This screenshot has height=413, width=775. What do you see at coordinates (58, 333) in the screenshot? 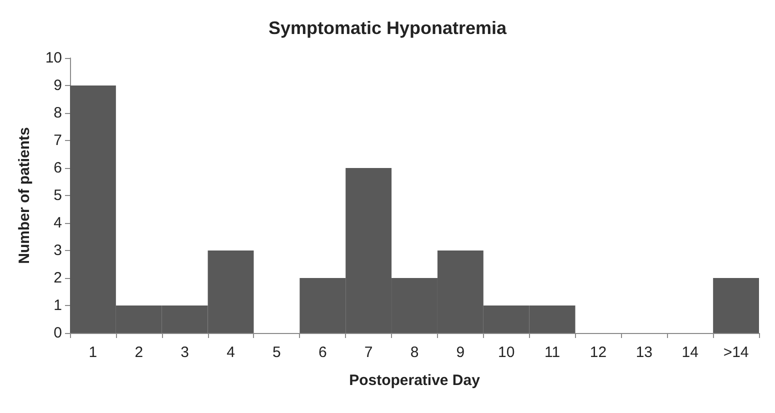
I see `y-tick-label: 0` at bounding box center [58, 333].